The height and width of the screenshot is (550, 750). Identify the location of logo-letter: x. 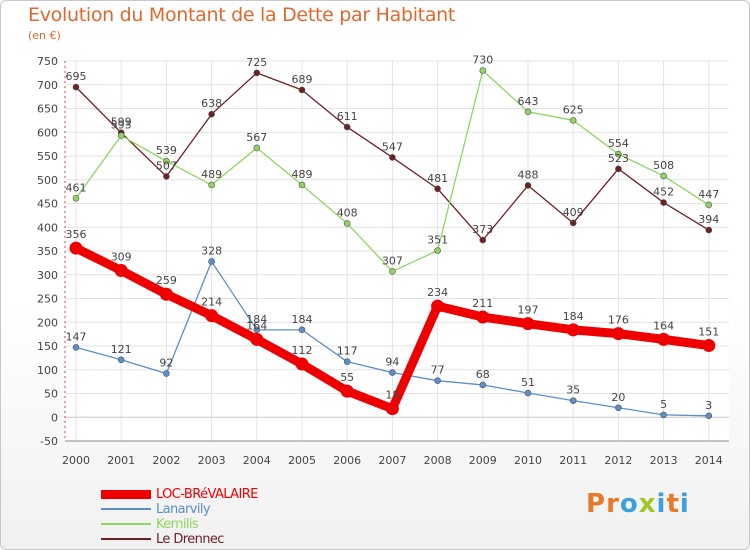
(647, 504).